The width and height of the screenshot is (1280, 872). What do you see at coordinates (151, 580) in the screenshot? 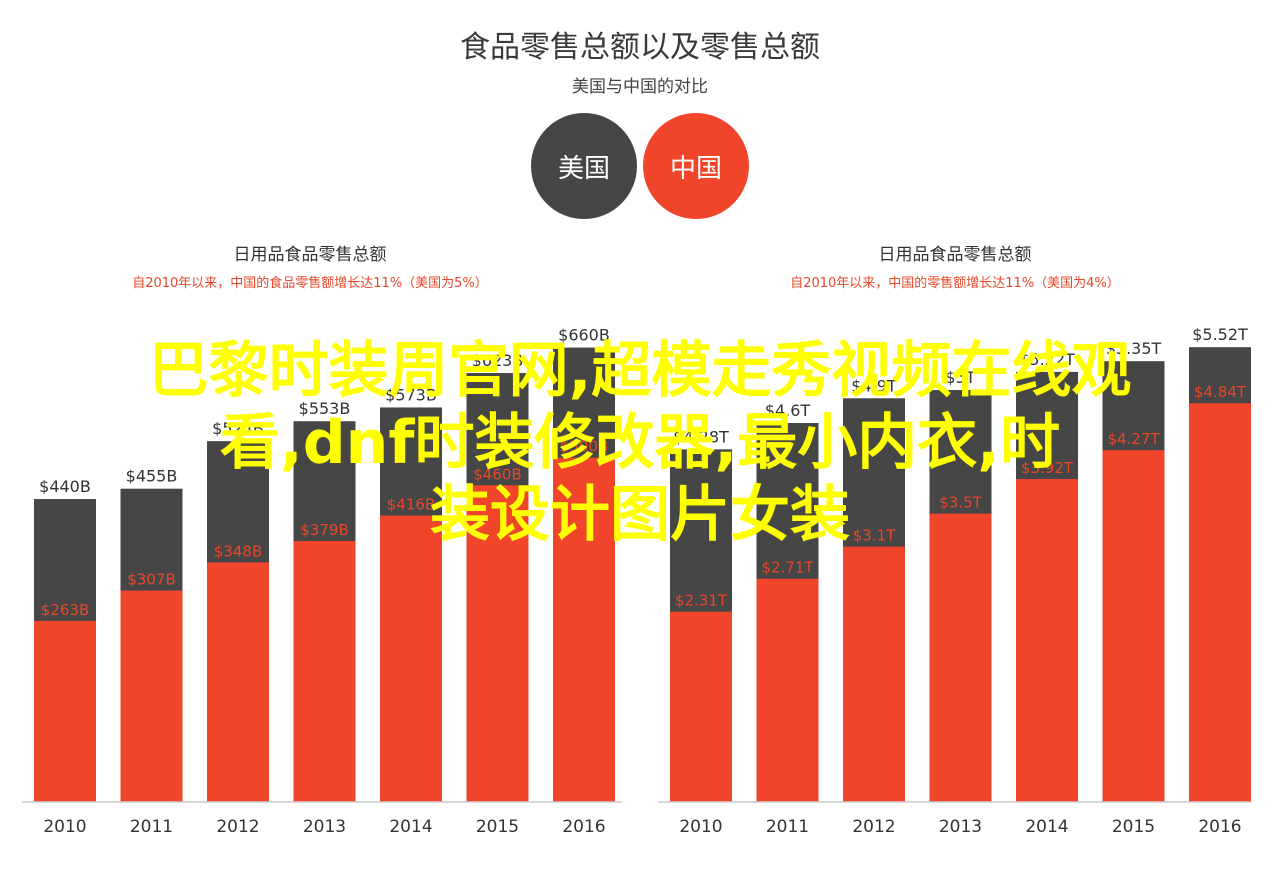
I see `data-label-food-0-1: $307B` at bounding box center [151, 580].